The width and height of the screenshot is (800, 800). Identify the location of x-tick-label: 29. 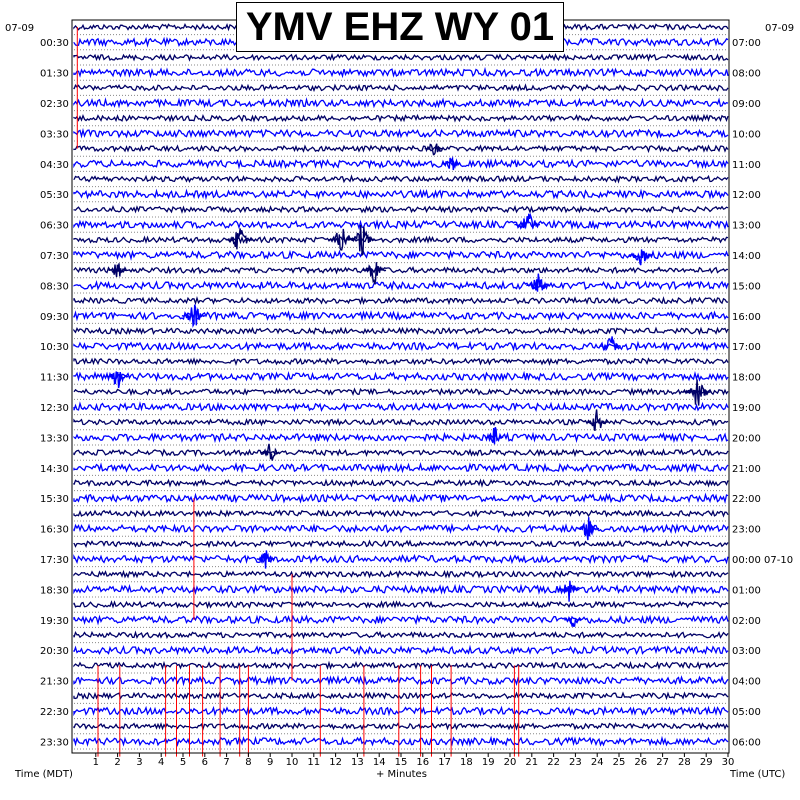
(706, 762).